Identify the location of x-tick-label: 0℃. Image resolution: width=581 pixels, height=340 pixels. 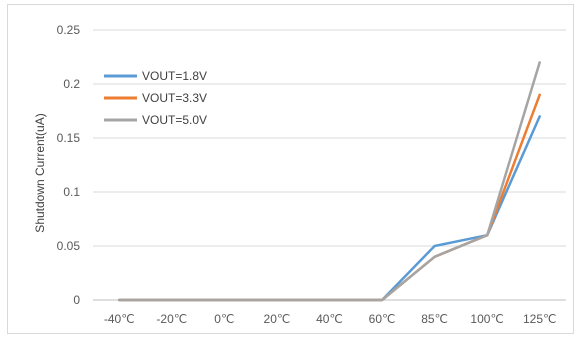
(224, 319).